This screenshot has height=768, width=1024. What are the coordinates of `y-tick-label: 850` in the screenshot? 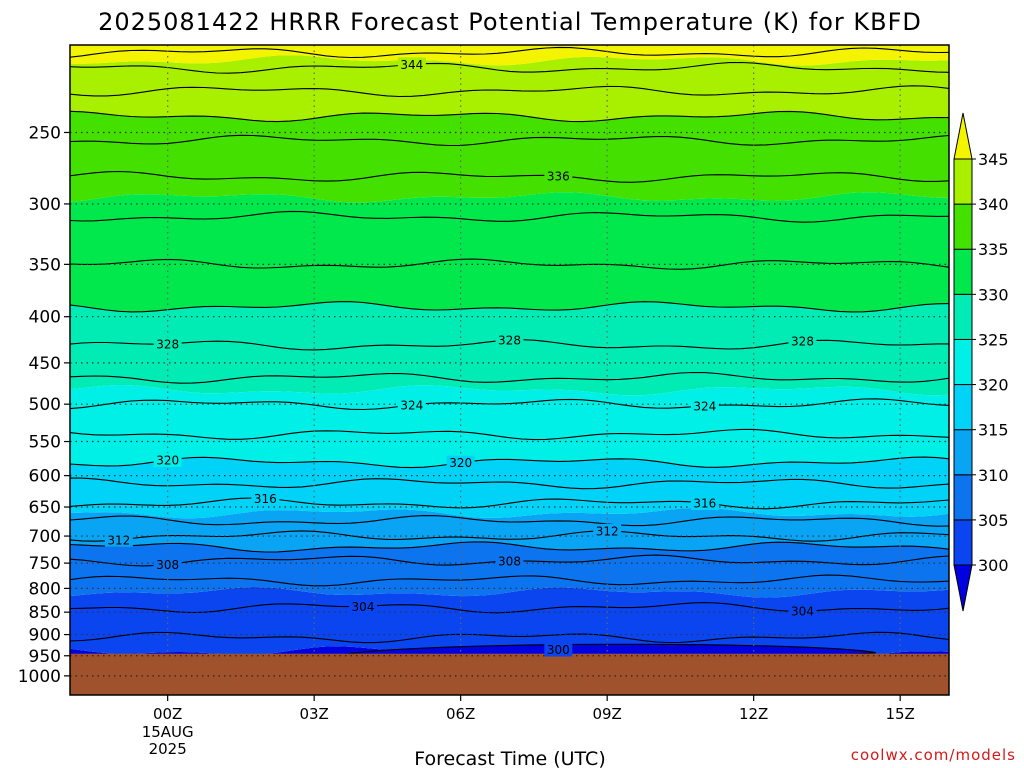 It's located at (45, 613).